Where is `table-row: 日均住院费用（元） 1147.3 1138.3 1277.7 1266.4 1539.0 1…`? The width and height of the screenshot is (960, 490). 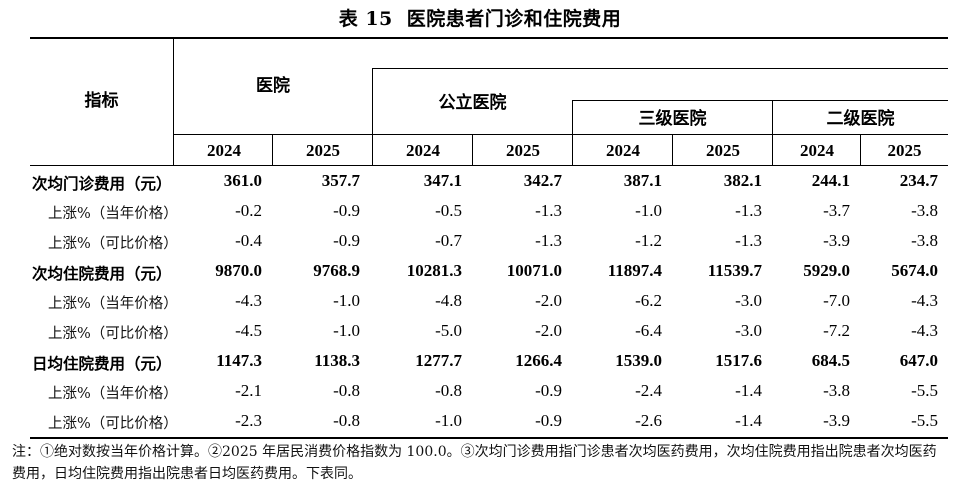 table-row: 日均住院费用（元） 1147.3 1138.3 1277.7 1266.4 1539.0 1… is located at coordinates (480, 362).